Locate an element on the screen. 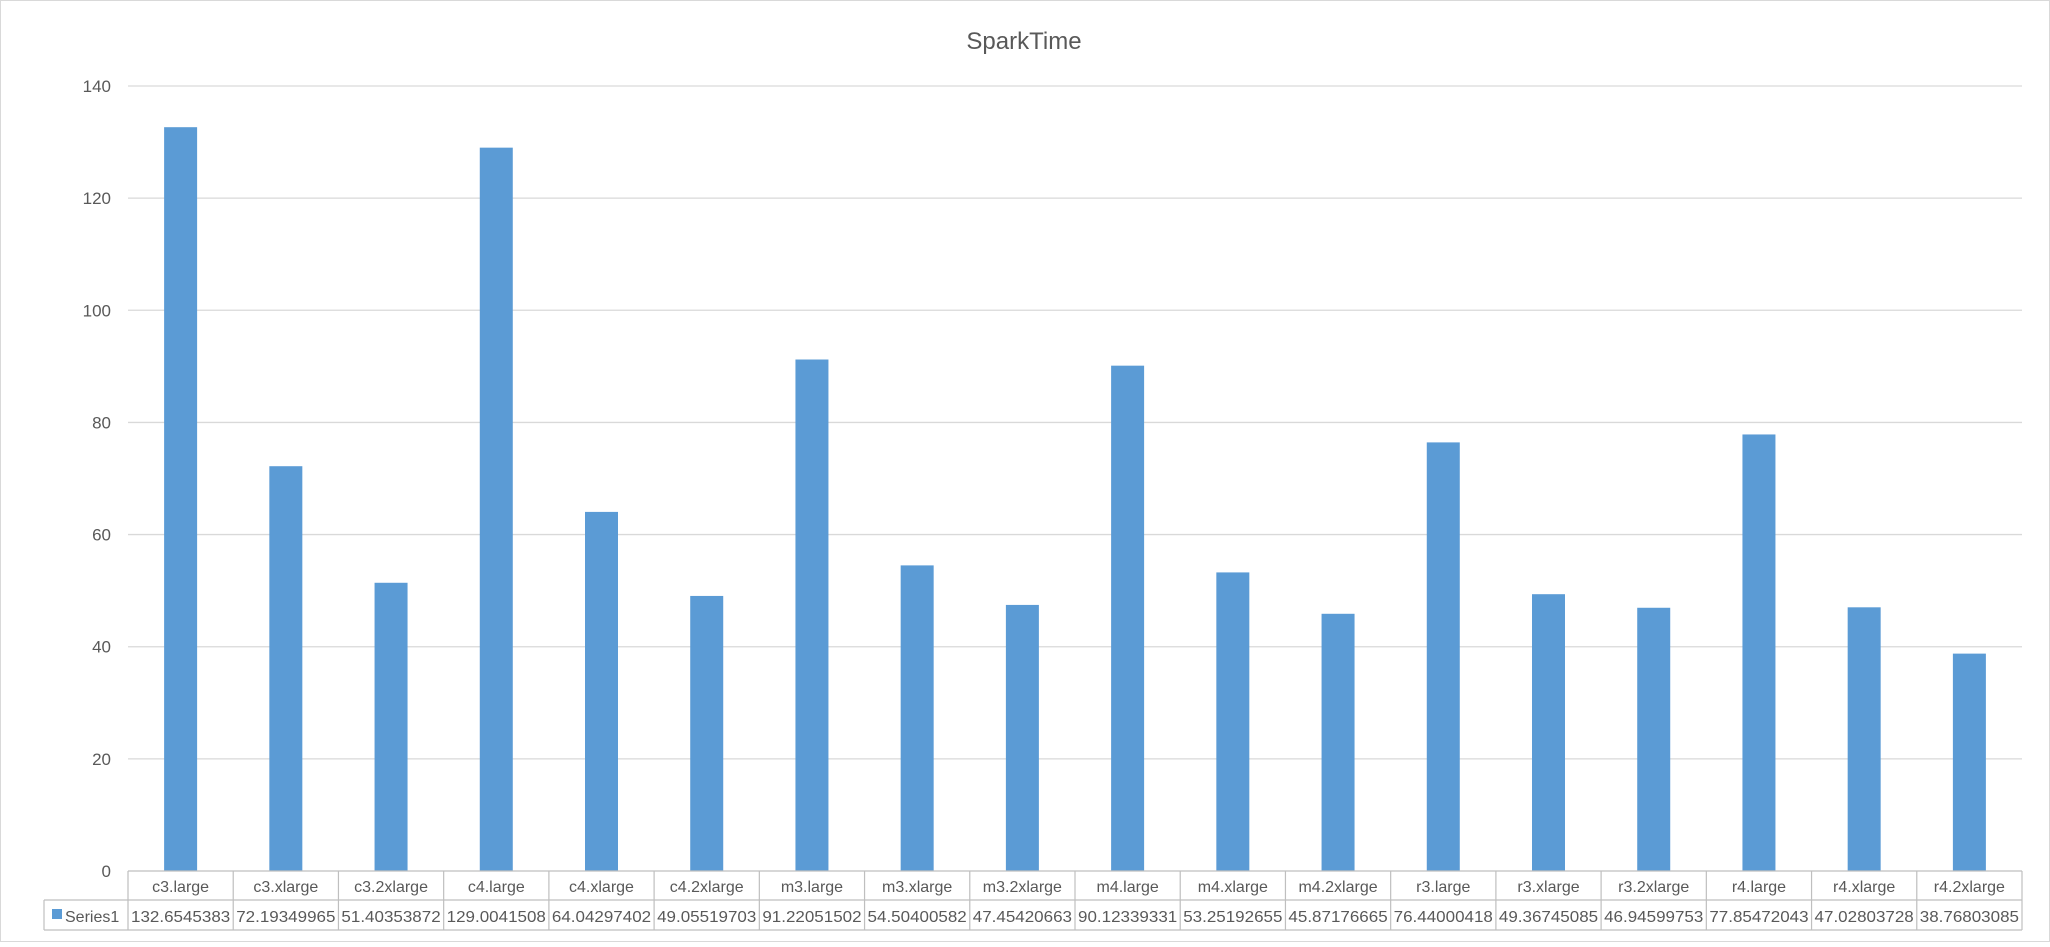 The image size is (2050, 947). legend-swatch is located at coordinates (57, 914).